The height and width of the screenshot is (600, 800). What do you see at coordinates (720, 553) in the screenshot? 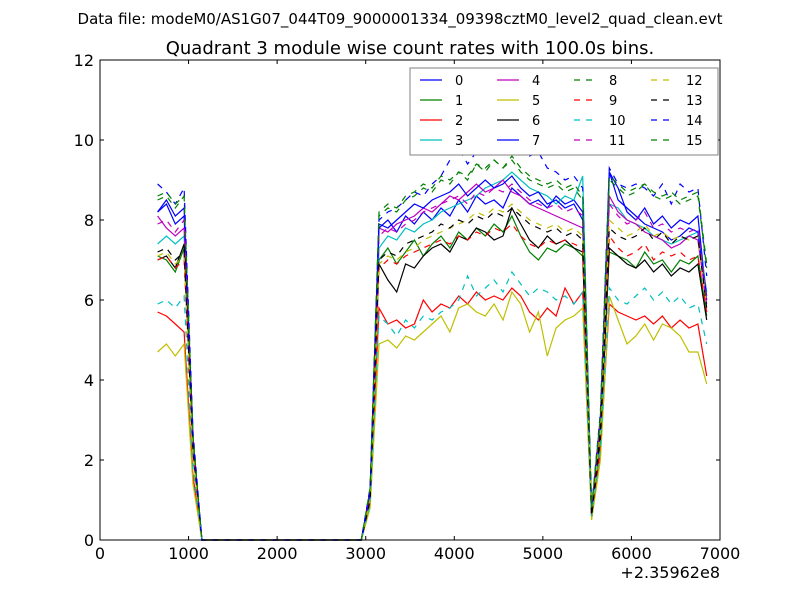
I see `x-tick-label: 7000` at bounding box center [720, 553].